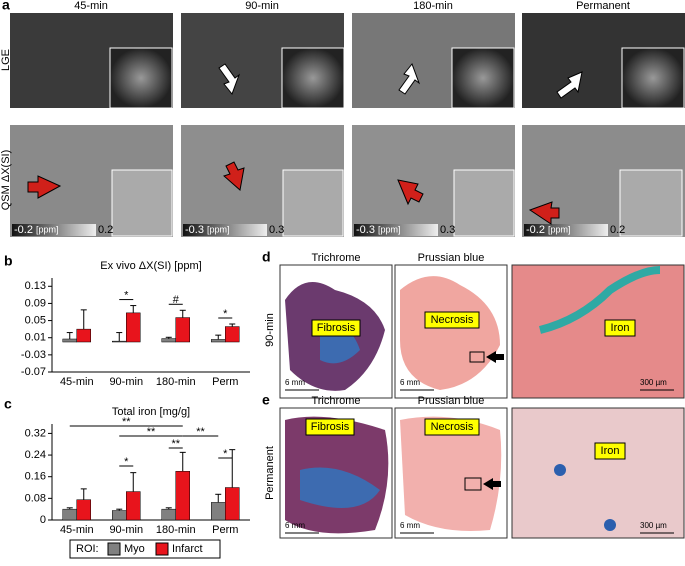 Image resolution: width=685 pixels, height=566 pixels. What do you see at coordinates (150, 266) in the screenshot?
I see `chart-title: Ex vivo ΔX(SI) [ppm]` at bounding box center [150, 266].